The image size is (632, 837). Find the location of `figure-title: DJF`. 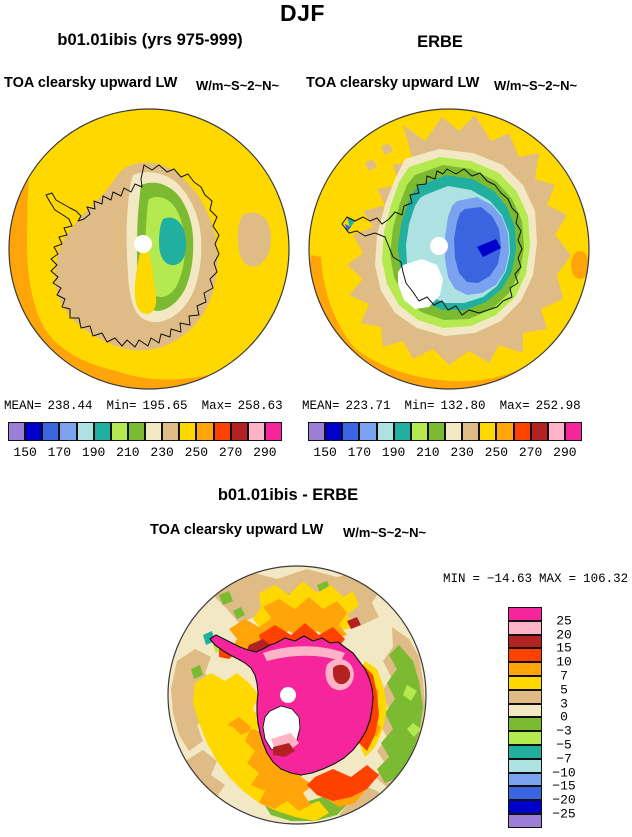

figure-title: DJF is located at coordinates (302, 13).